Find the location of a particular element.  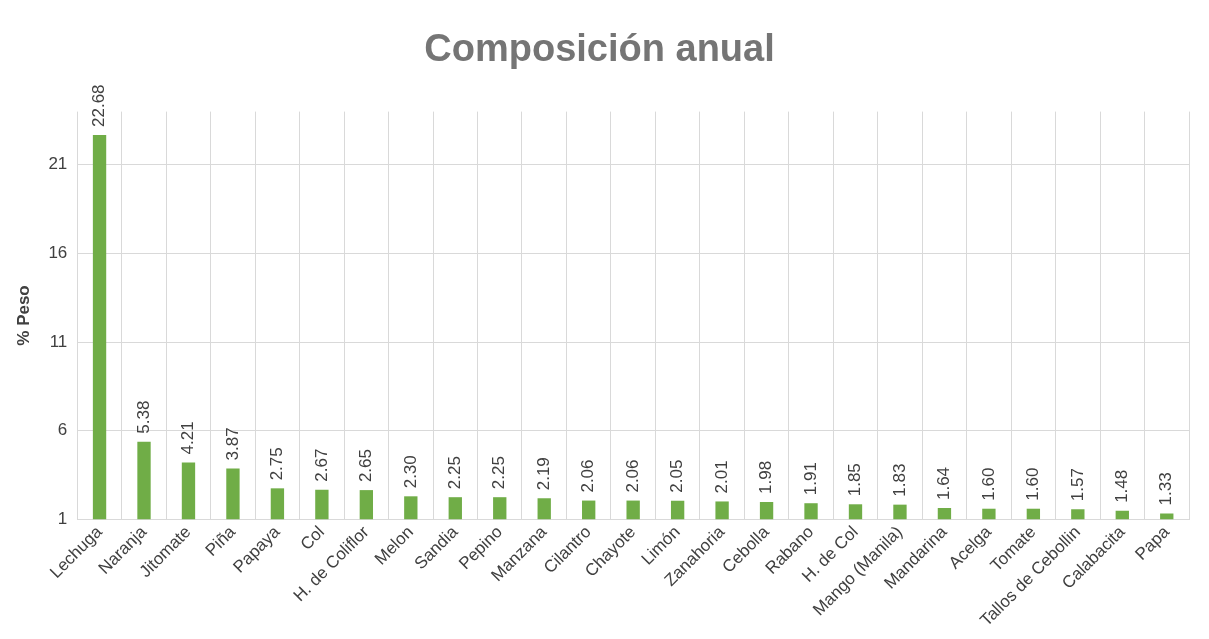

data-label: 2.67 is located at coordinates (321, 465).